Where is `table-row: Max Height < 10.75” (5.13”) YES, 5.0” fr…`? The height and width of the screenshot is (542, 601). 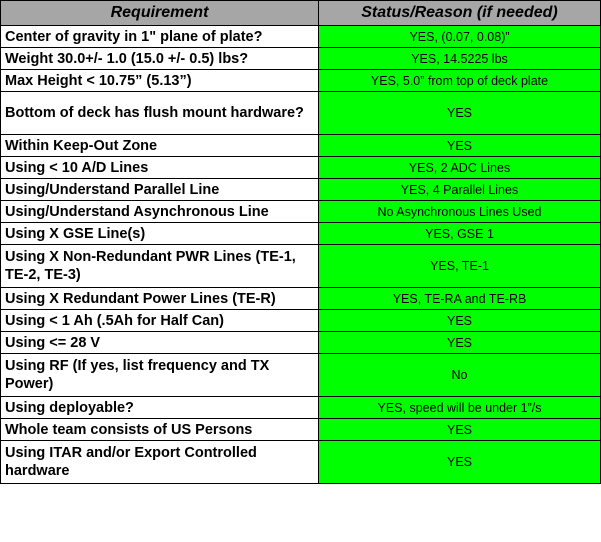
table-row: Max Height < 10.75” (5.13”) YES, 5.0” fr… is located at coordinates (300, 80).